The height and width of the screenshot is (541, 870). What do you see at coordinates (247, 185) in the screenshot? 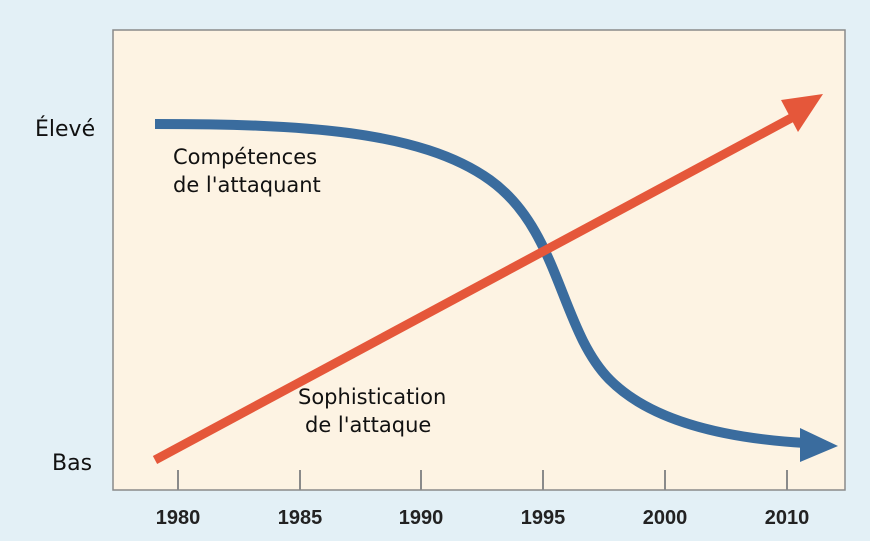
I see `curve-label: de l'attaquant` at bounding box center [247, 185].